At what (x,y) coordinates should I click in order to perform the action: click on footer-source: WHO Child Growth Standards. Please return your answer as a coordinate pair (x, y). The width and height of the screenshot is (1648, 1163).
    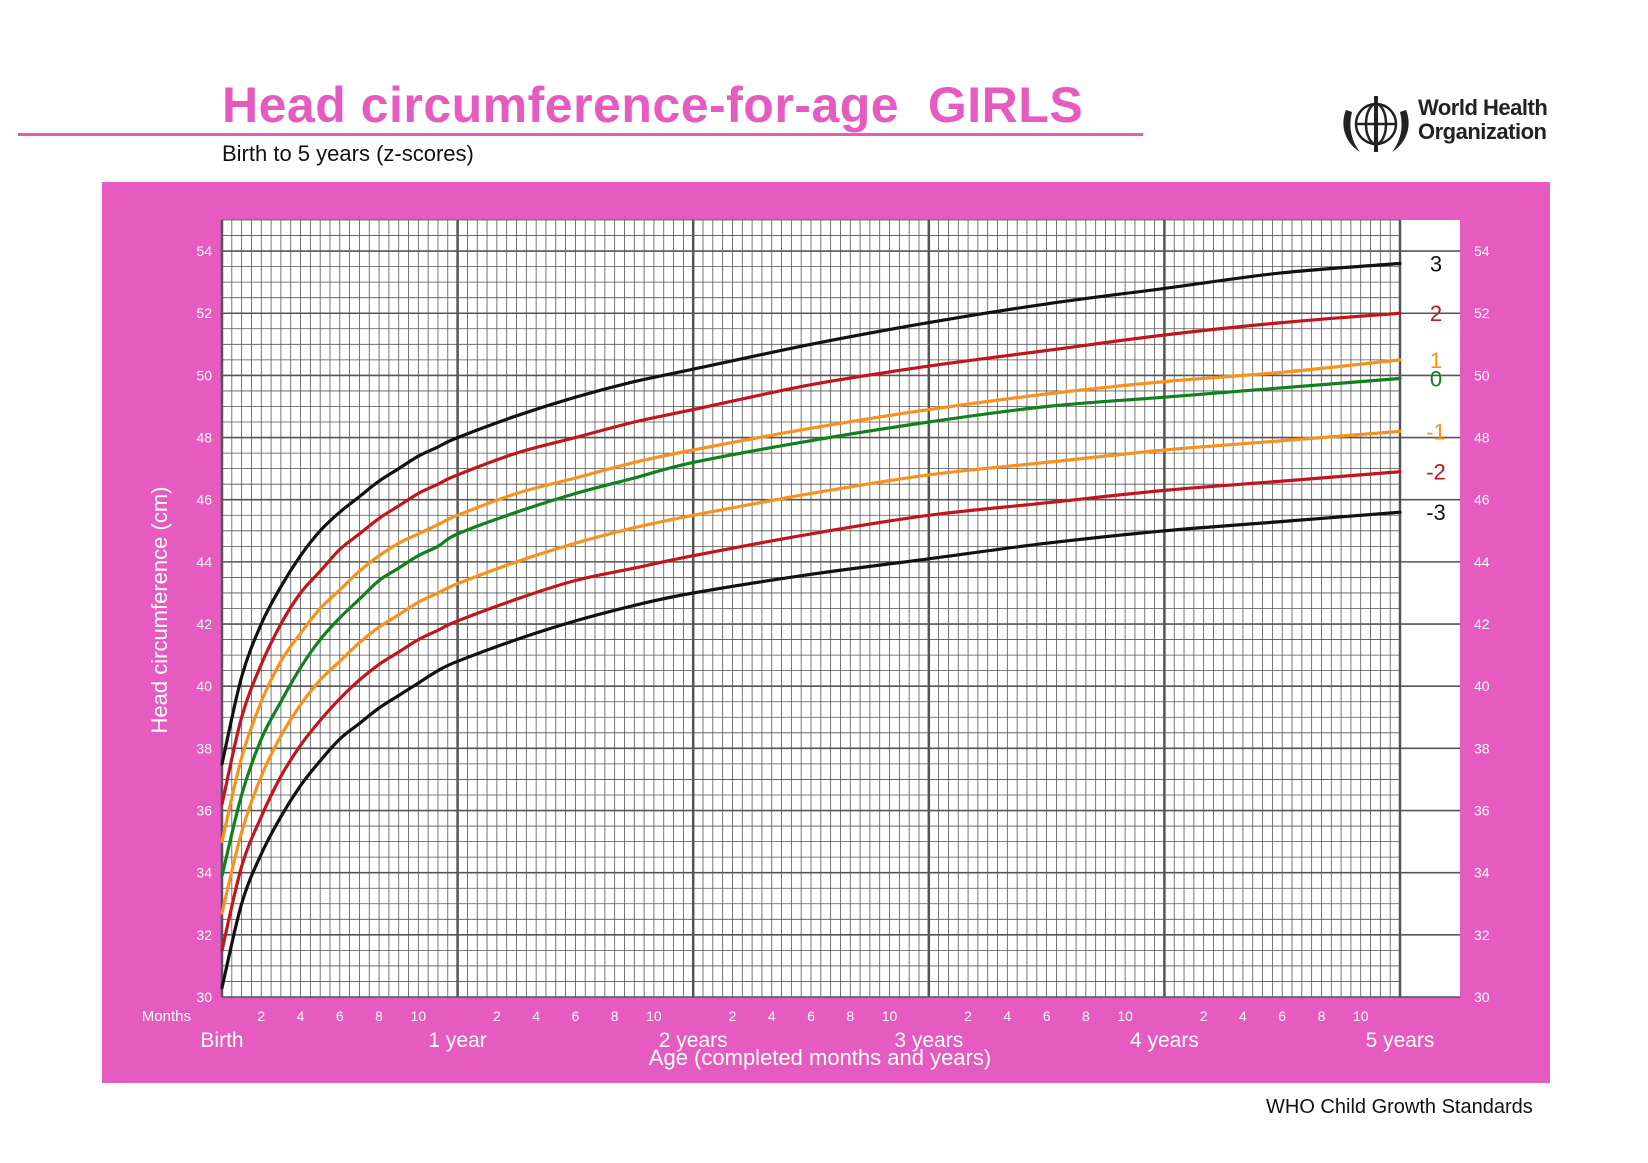
    Looking at the image, I should click on (1399, 1107).